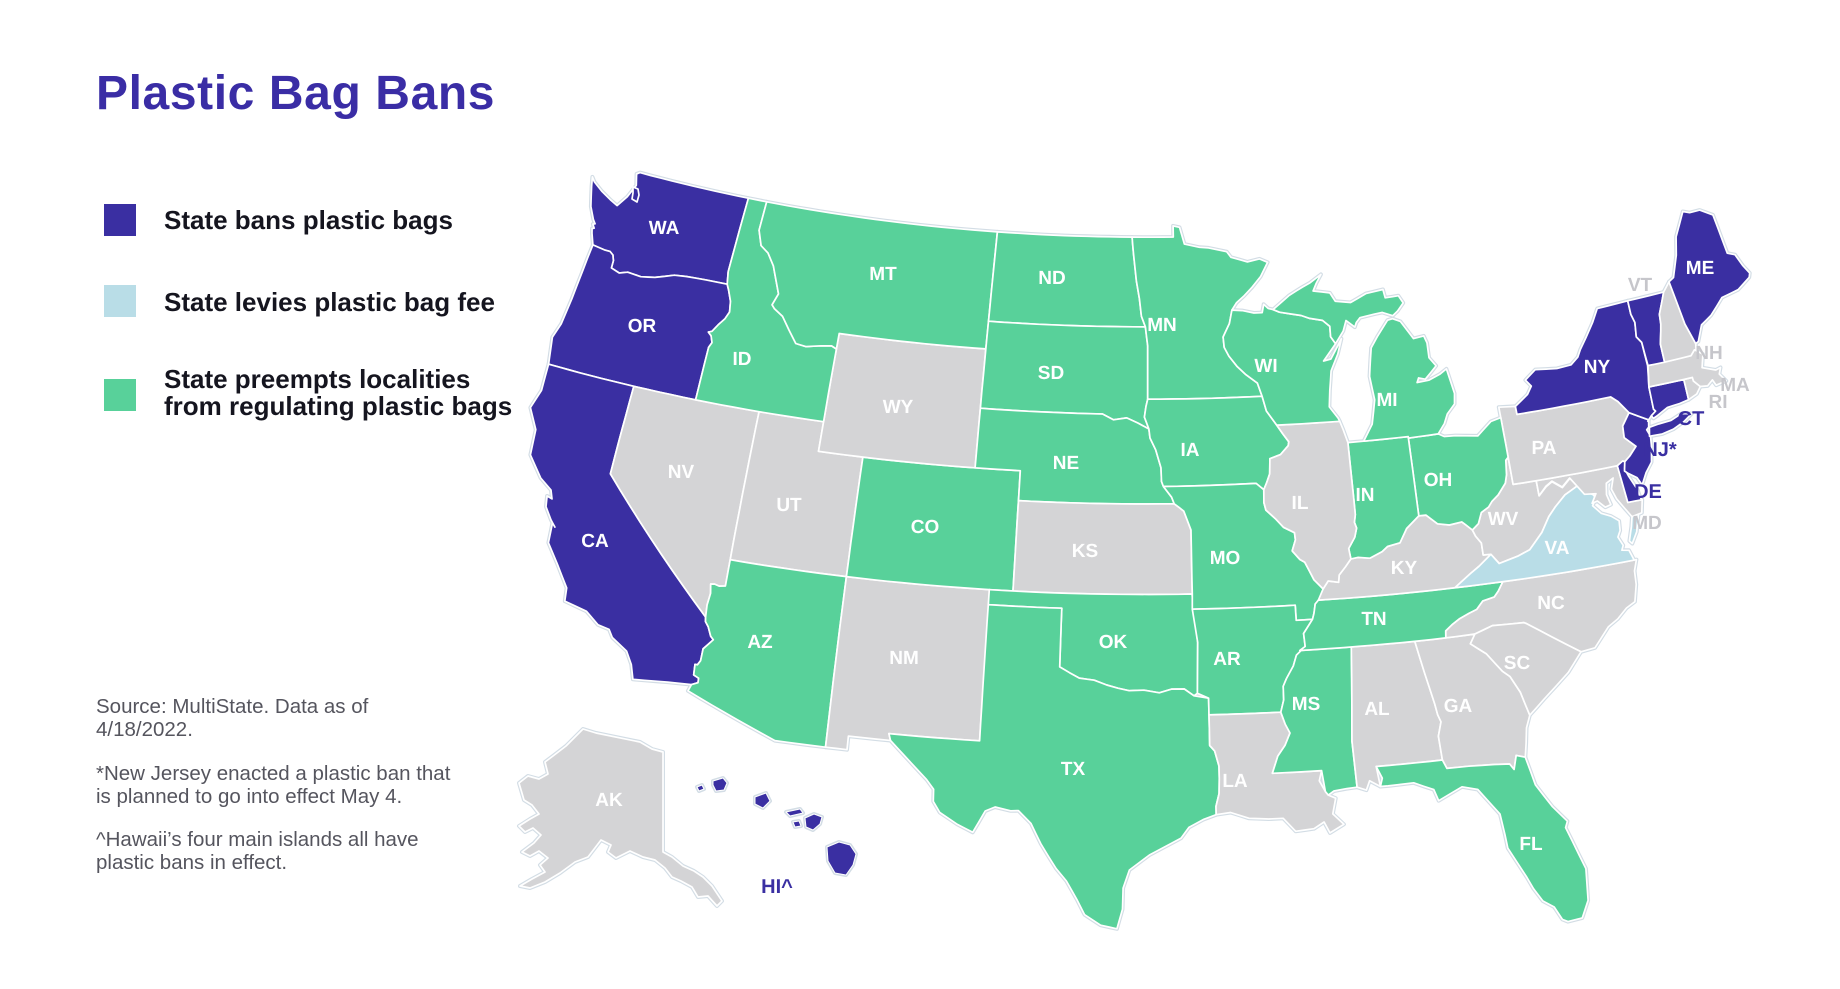 This screenshot has height=989, width=1840. I want to click on svg-text: WY, so click(898, 407).